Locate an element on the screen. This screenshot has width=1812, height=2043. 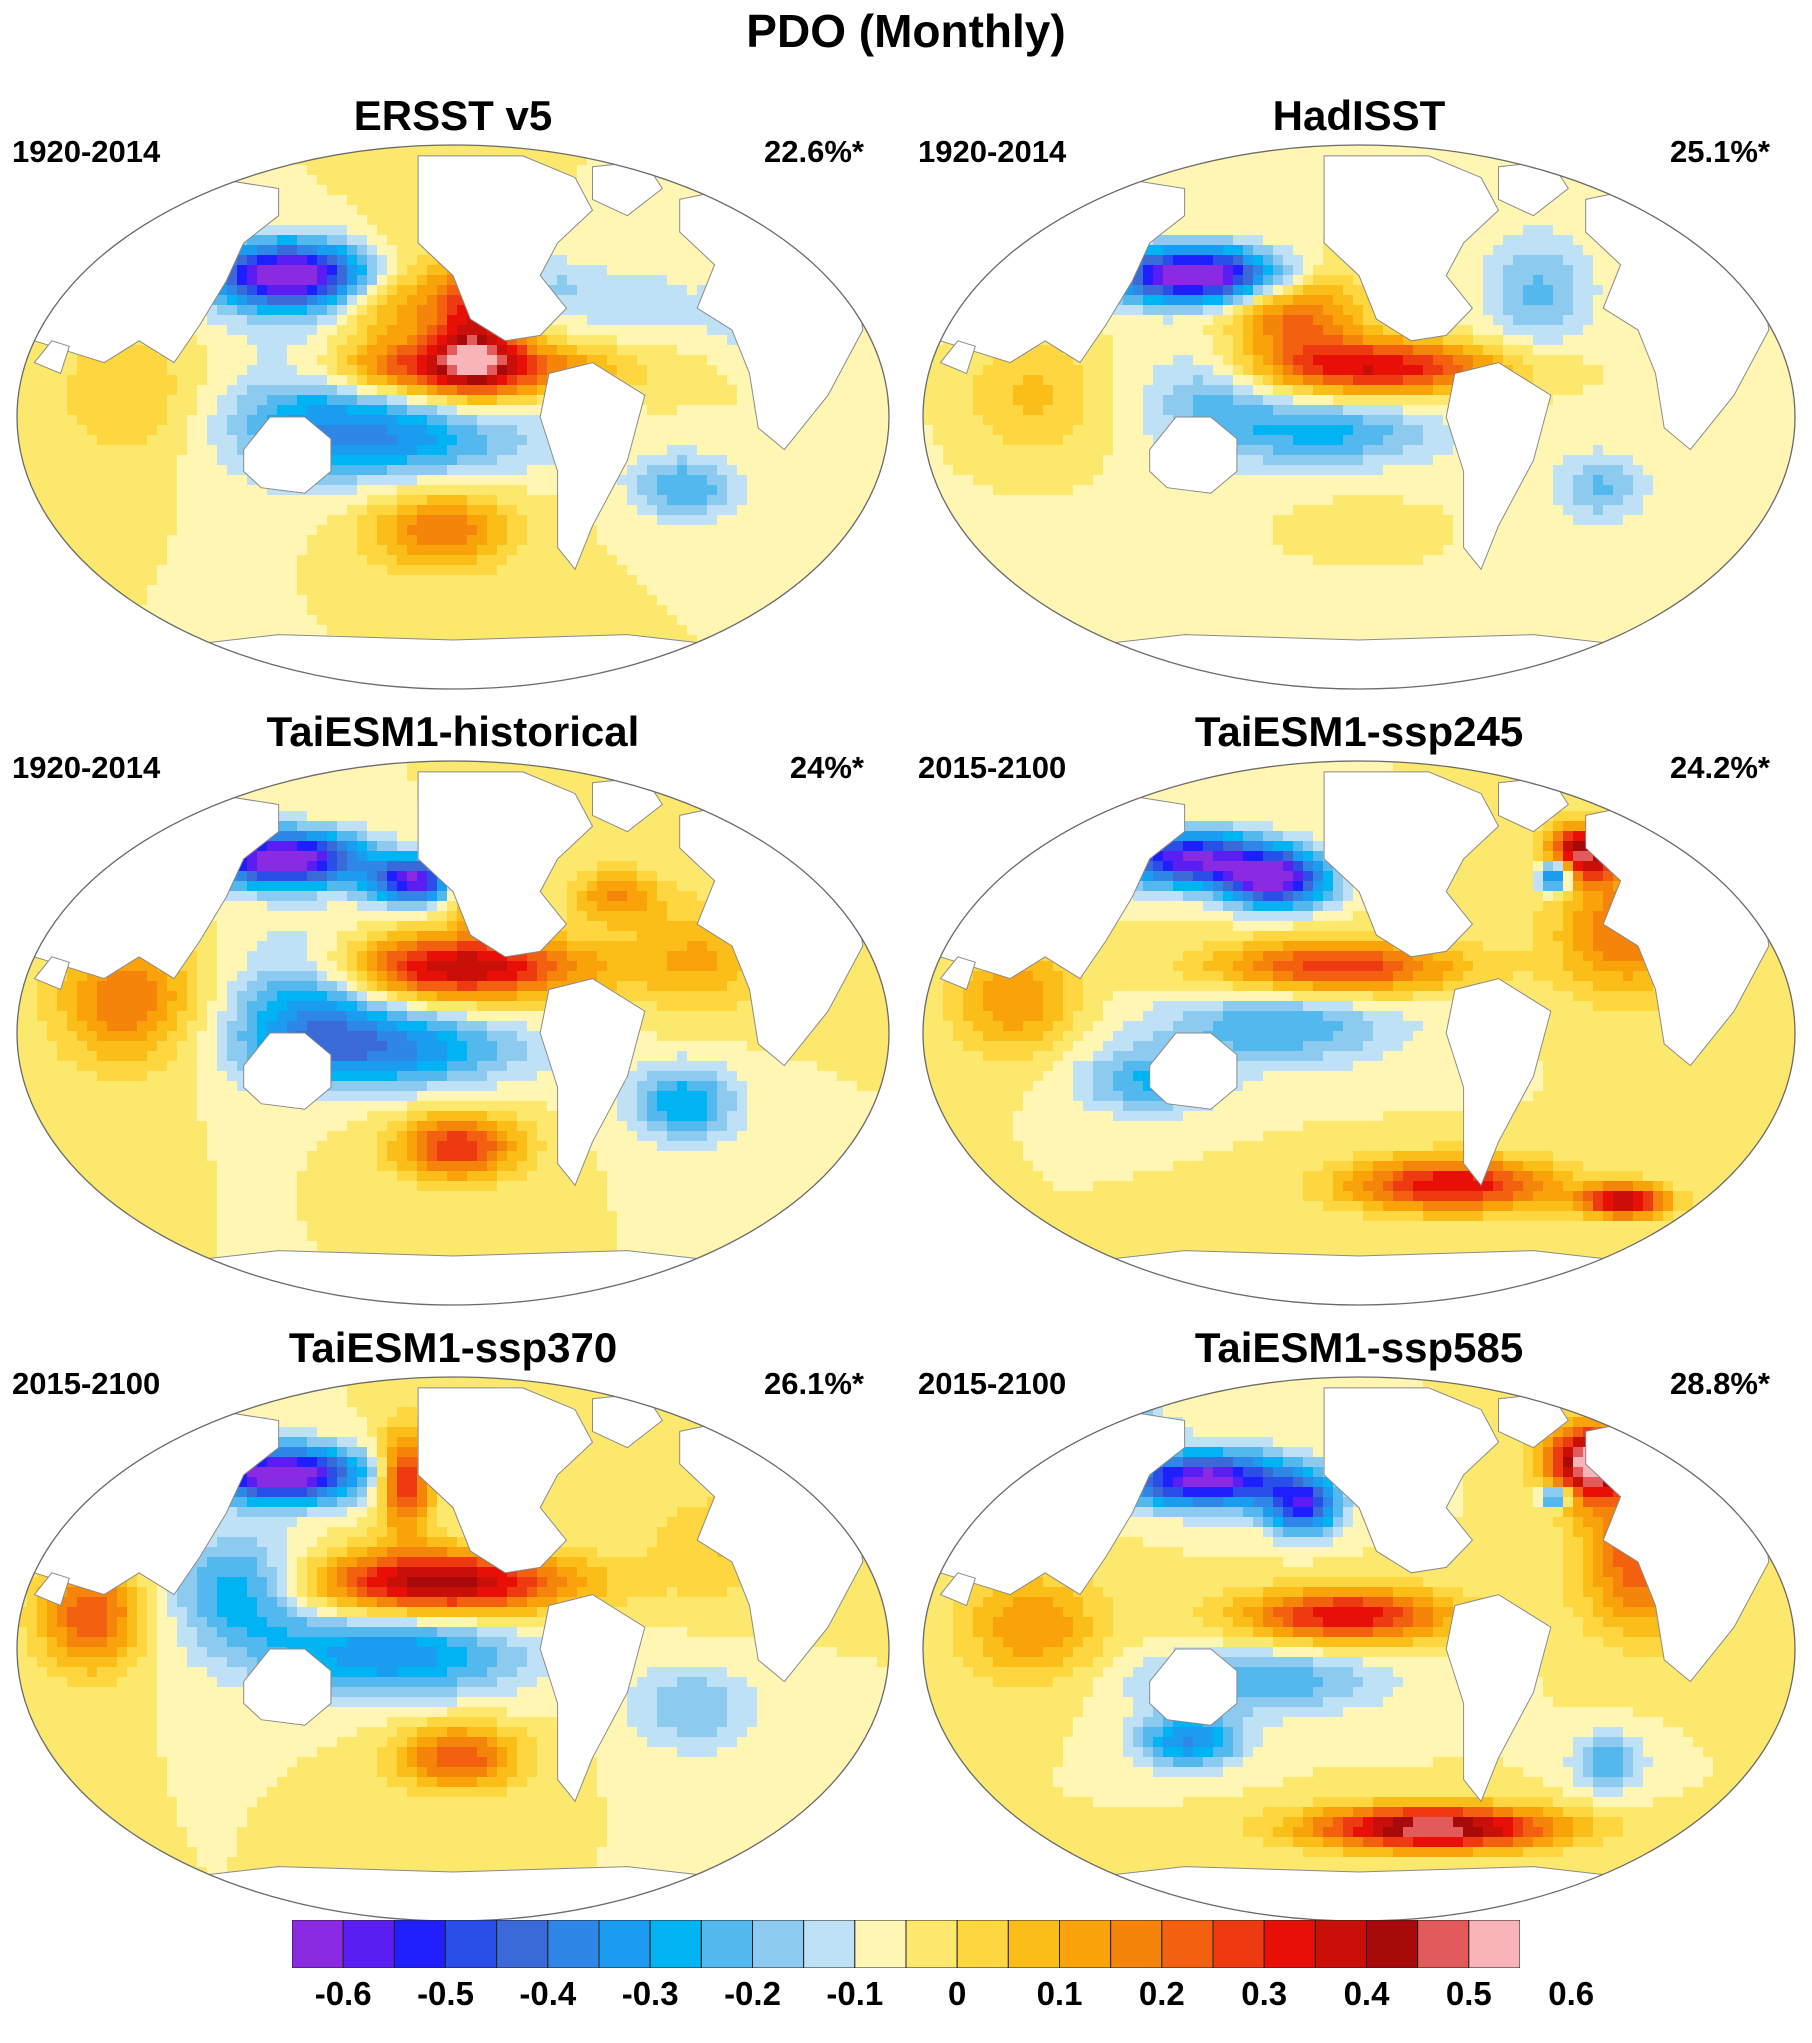
variance-label: 24.2%* is located at coordinates (1720, 768).